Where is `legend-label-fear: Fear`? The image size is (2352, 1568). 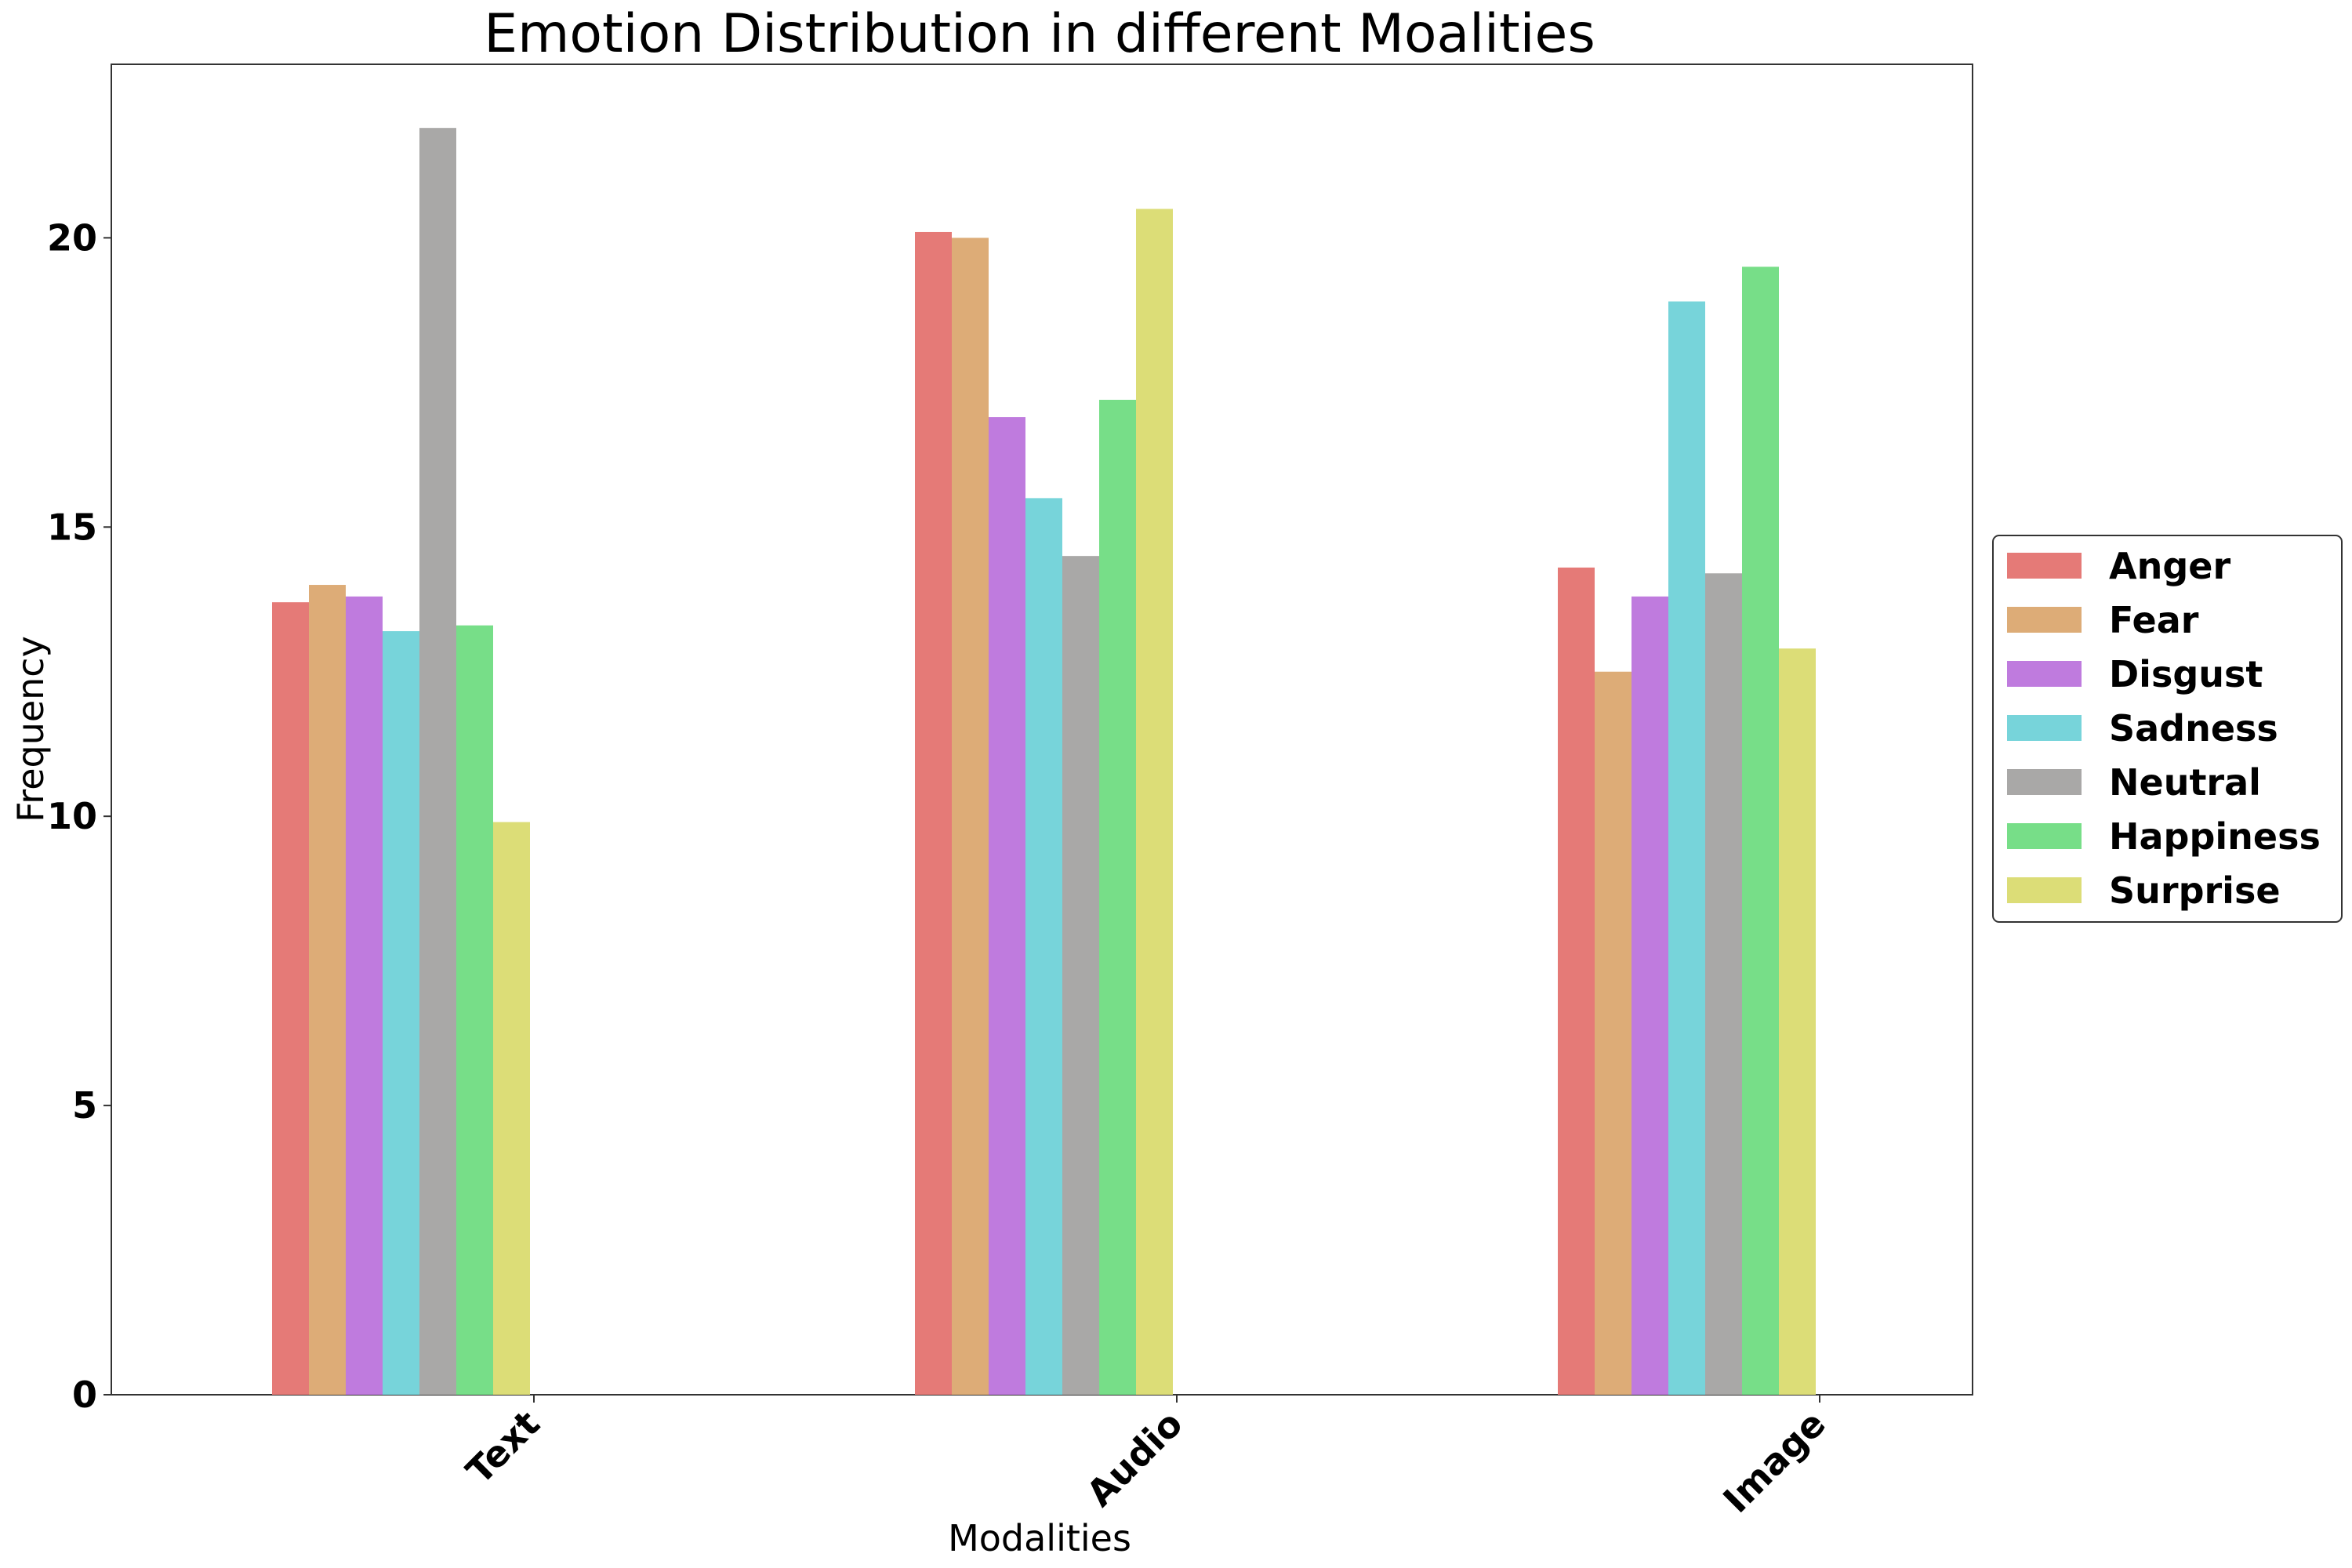
legend-label-fear: Fear is located at coordinates (2154, 620).